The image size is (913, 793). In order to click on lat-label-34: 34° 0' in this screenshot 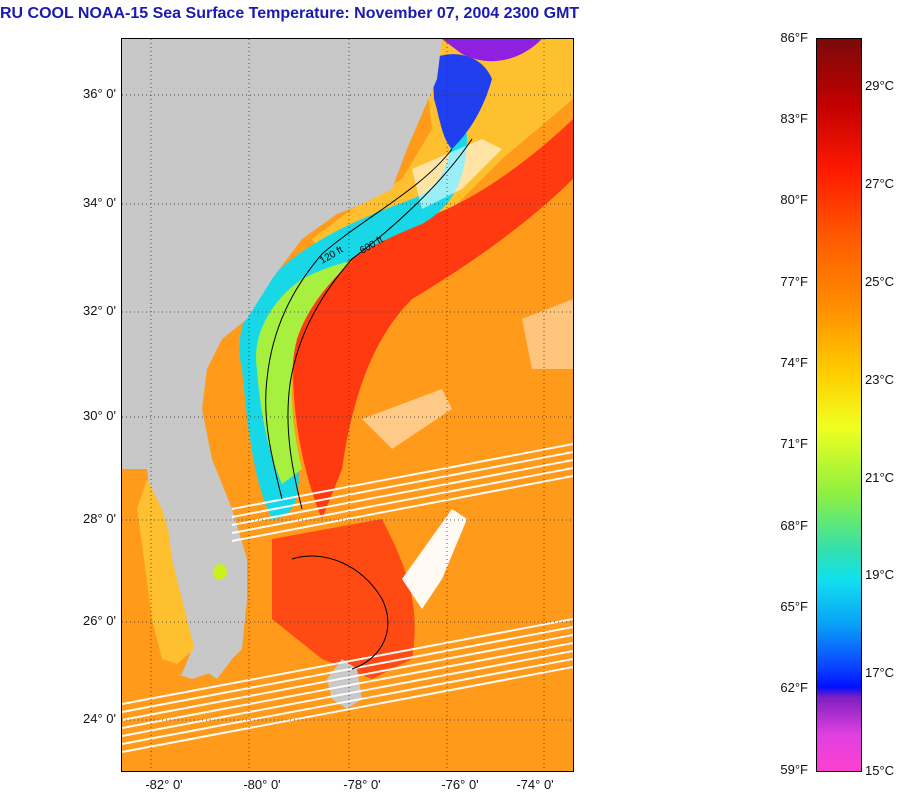, I will do `click(99, 202)`.